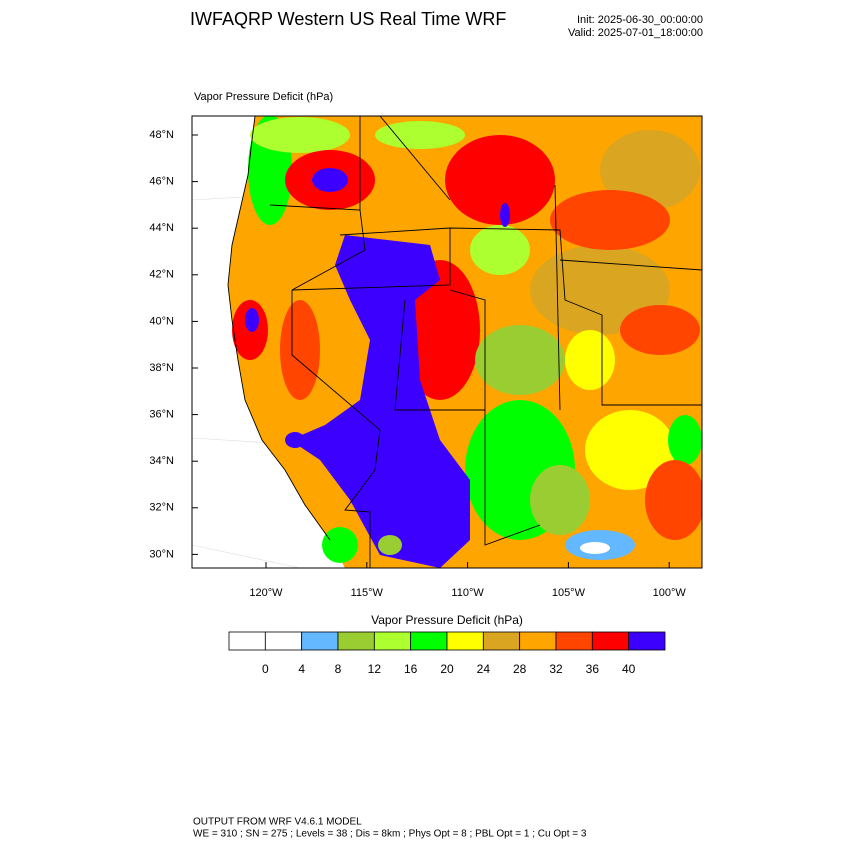  I want to click on colorbar-label: 4, so click(301, 669).